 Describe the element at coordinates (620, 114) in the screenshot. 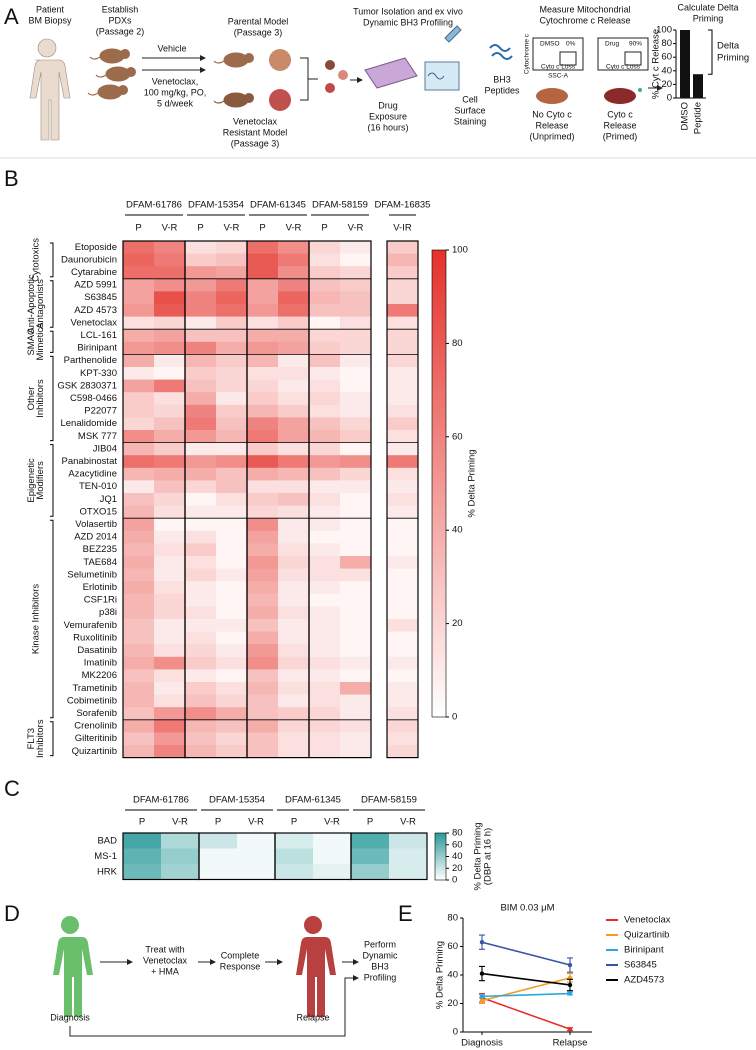

I see `step-label: Cyto c` at that location.